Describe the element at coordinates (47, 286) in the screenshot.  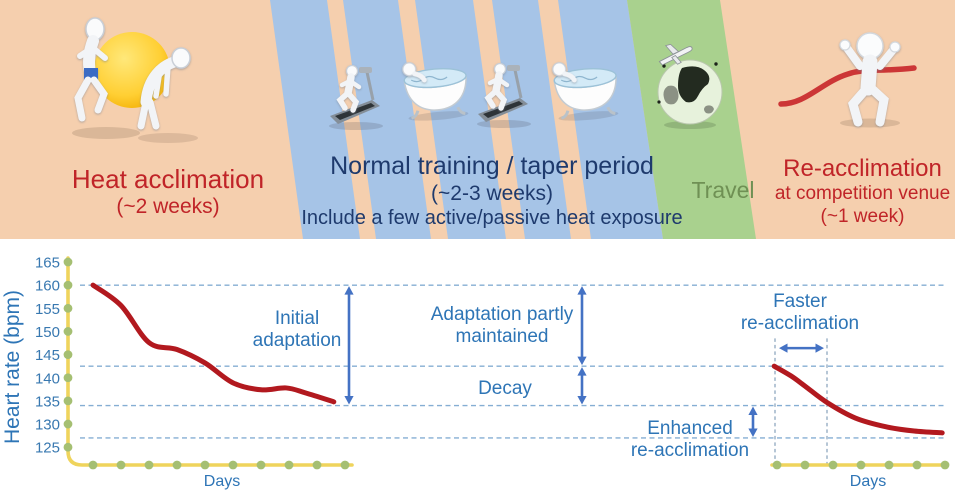
I see `y-tick-label: 160` at that location.